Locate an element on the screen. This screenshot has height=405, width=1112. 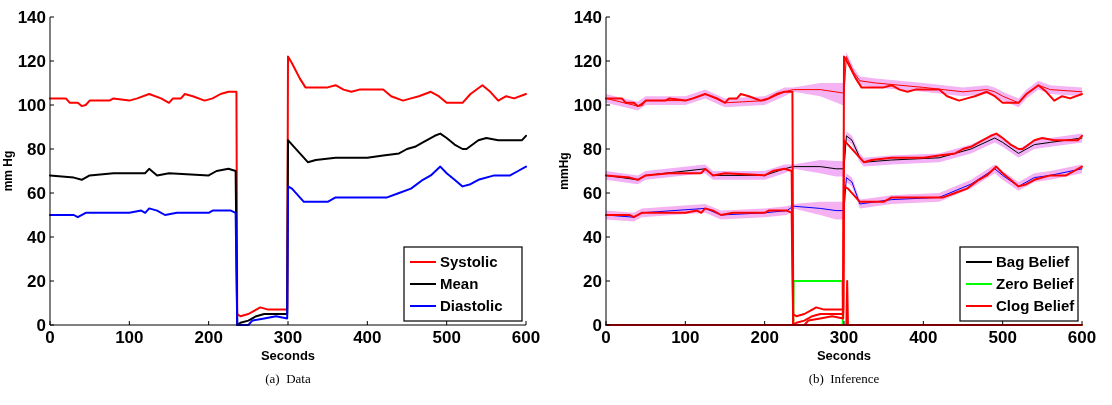
legend-label: Bag Belief is located at coordinates (1033, 262).